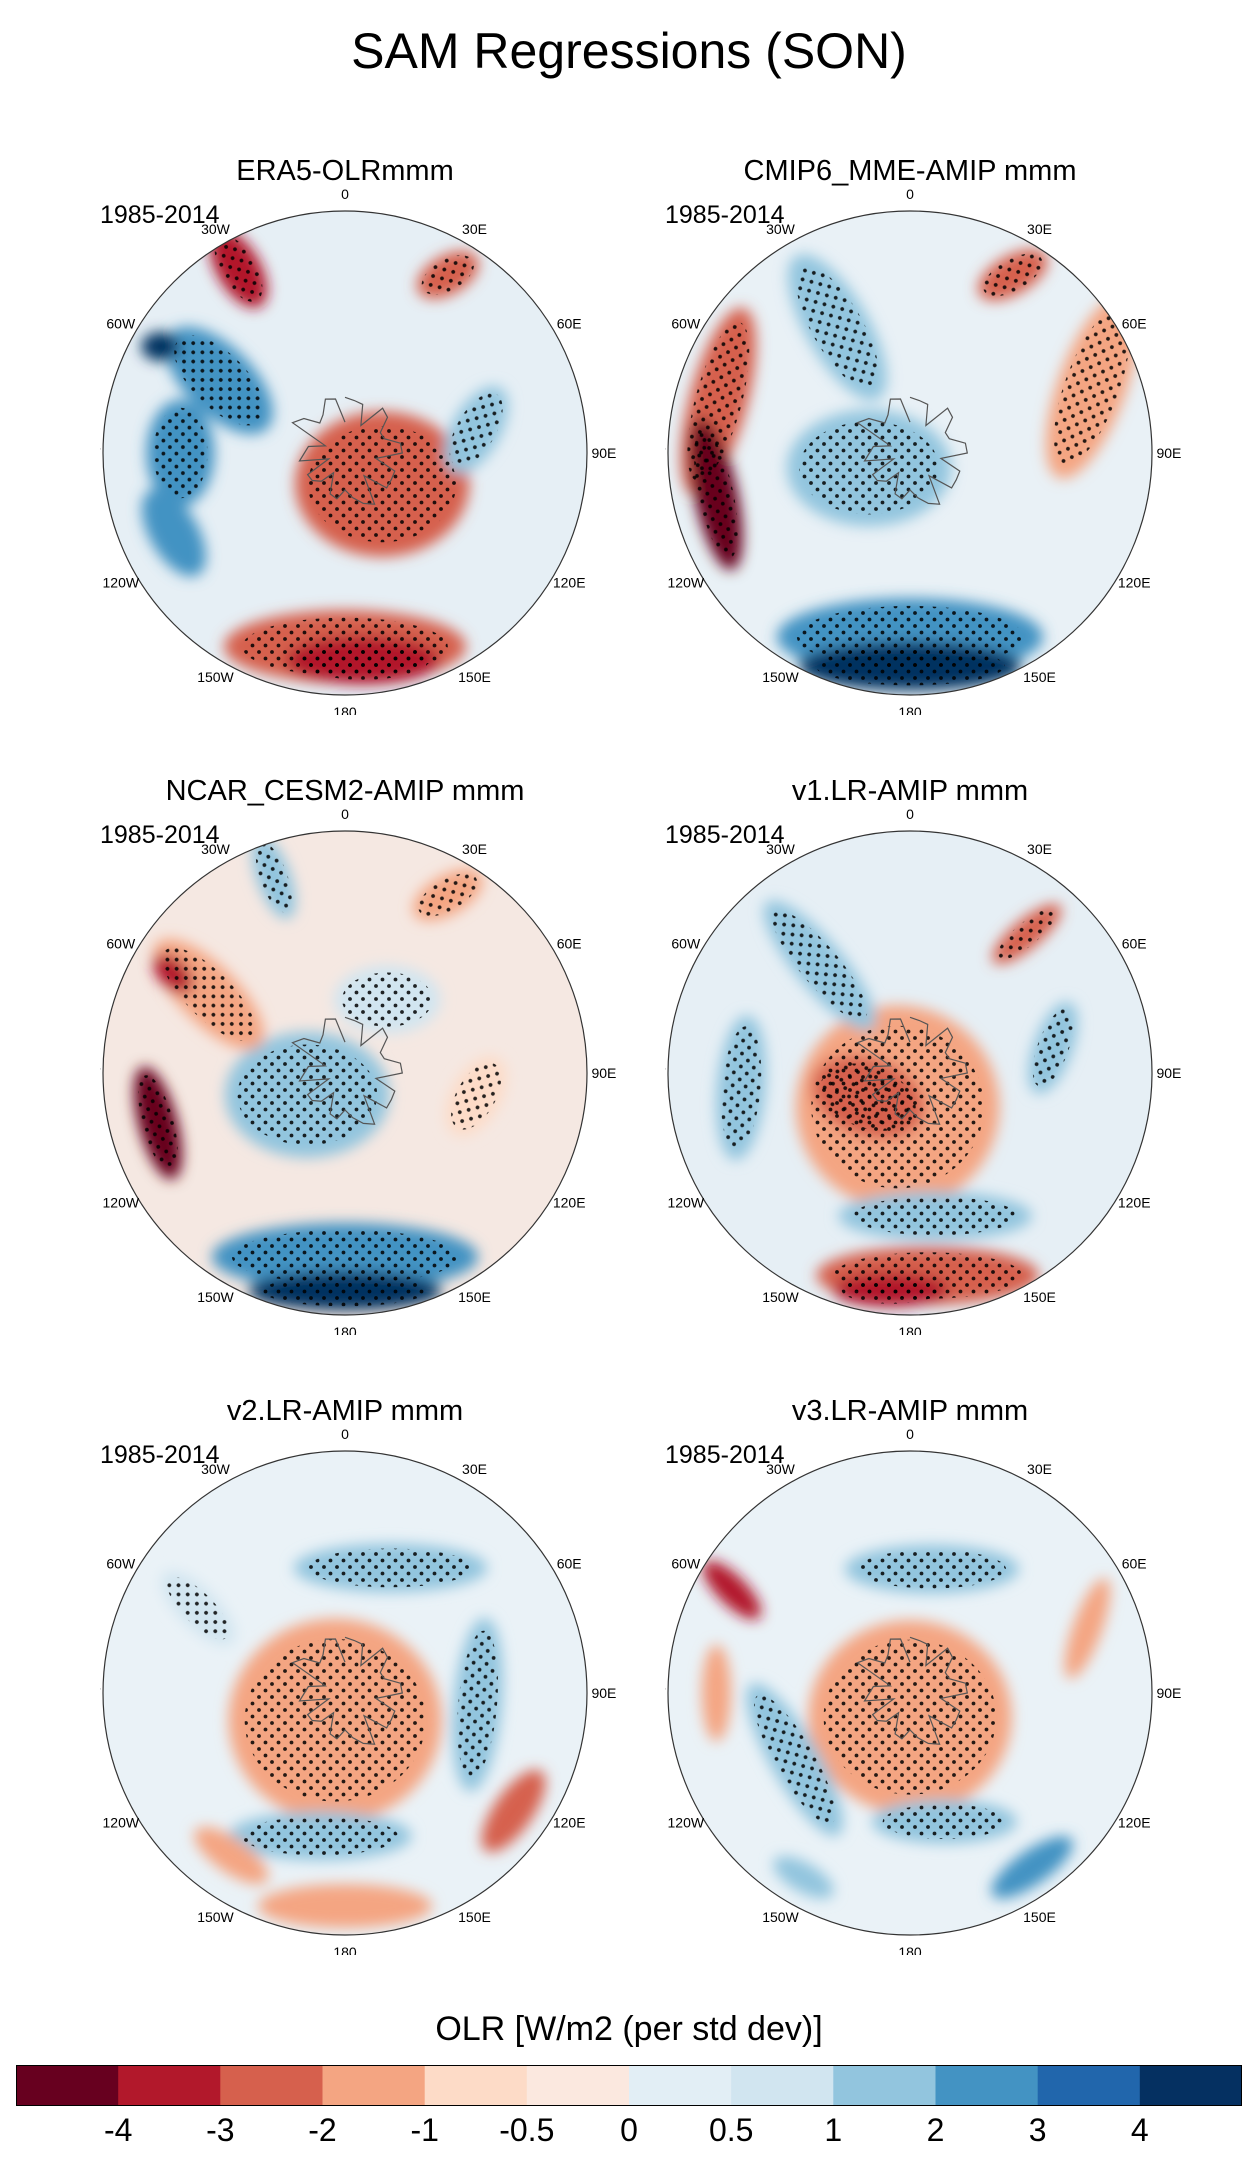 The height and width of the screenshot is (2167, 1258). Describe the element at coordinates (910, 171) in the screenshot. I see `panel-title: CMIP6_MME-AMIP mmm` at that location.